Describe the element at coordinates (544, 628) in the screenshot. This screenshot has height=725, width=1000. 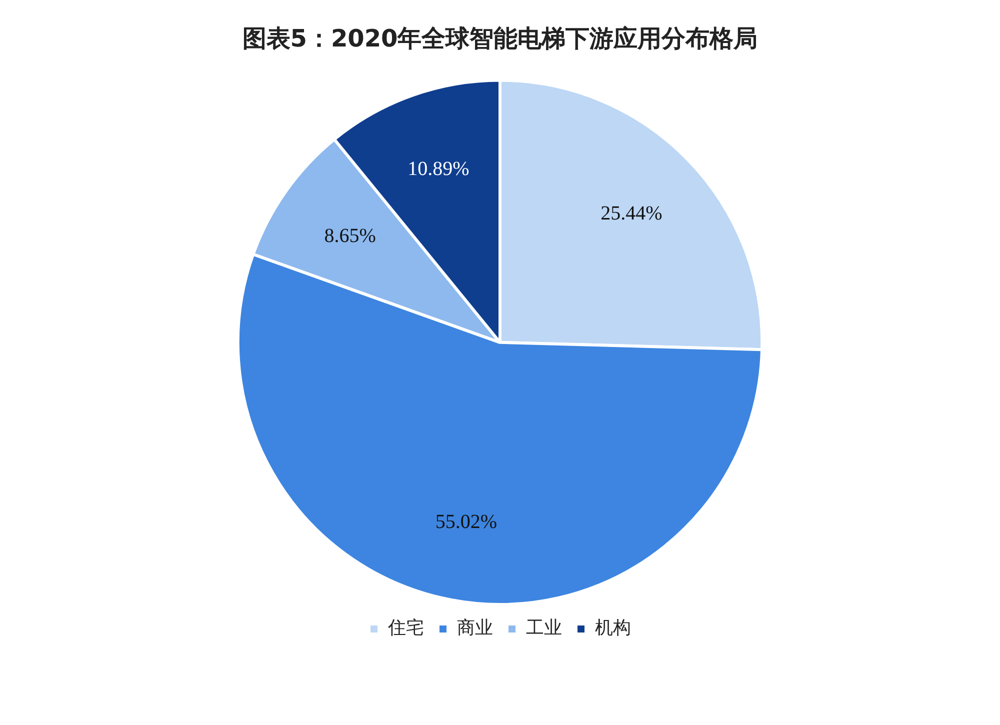
I see `legend-label: 工业` at that location.